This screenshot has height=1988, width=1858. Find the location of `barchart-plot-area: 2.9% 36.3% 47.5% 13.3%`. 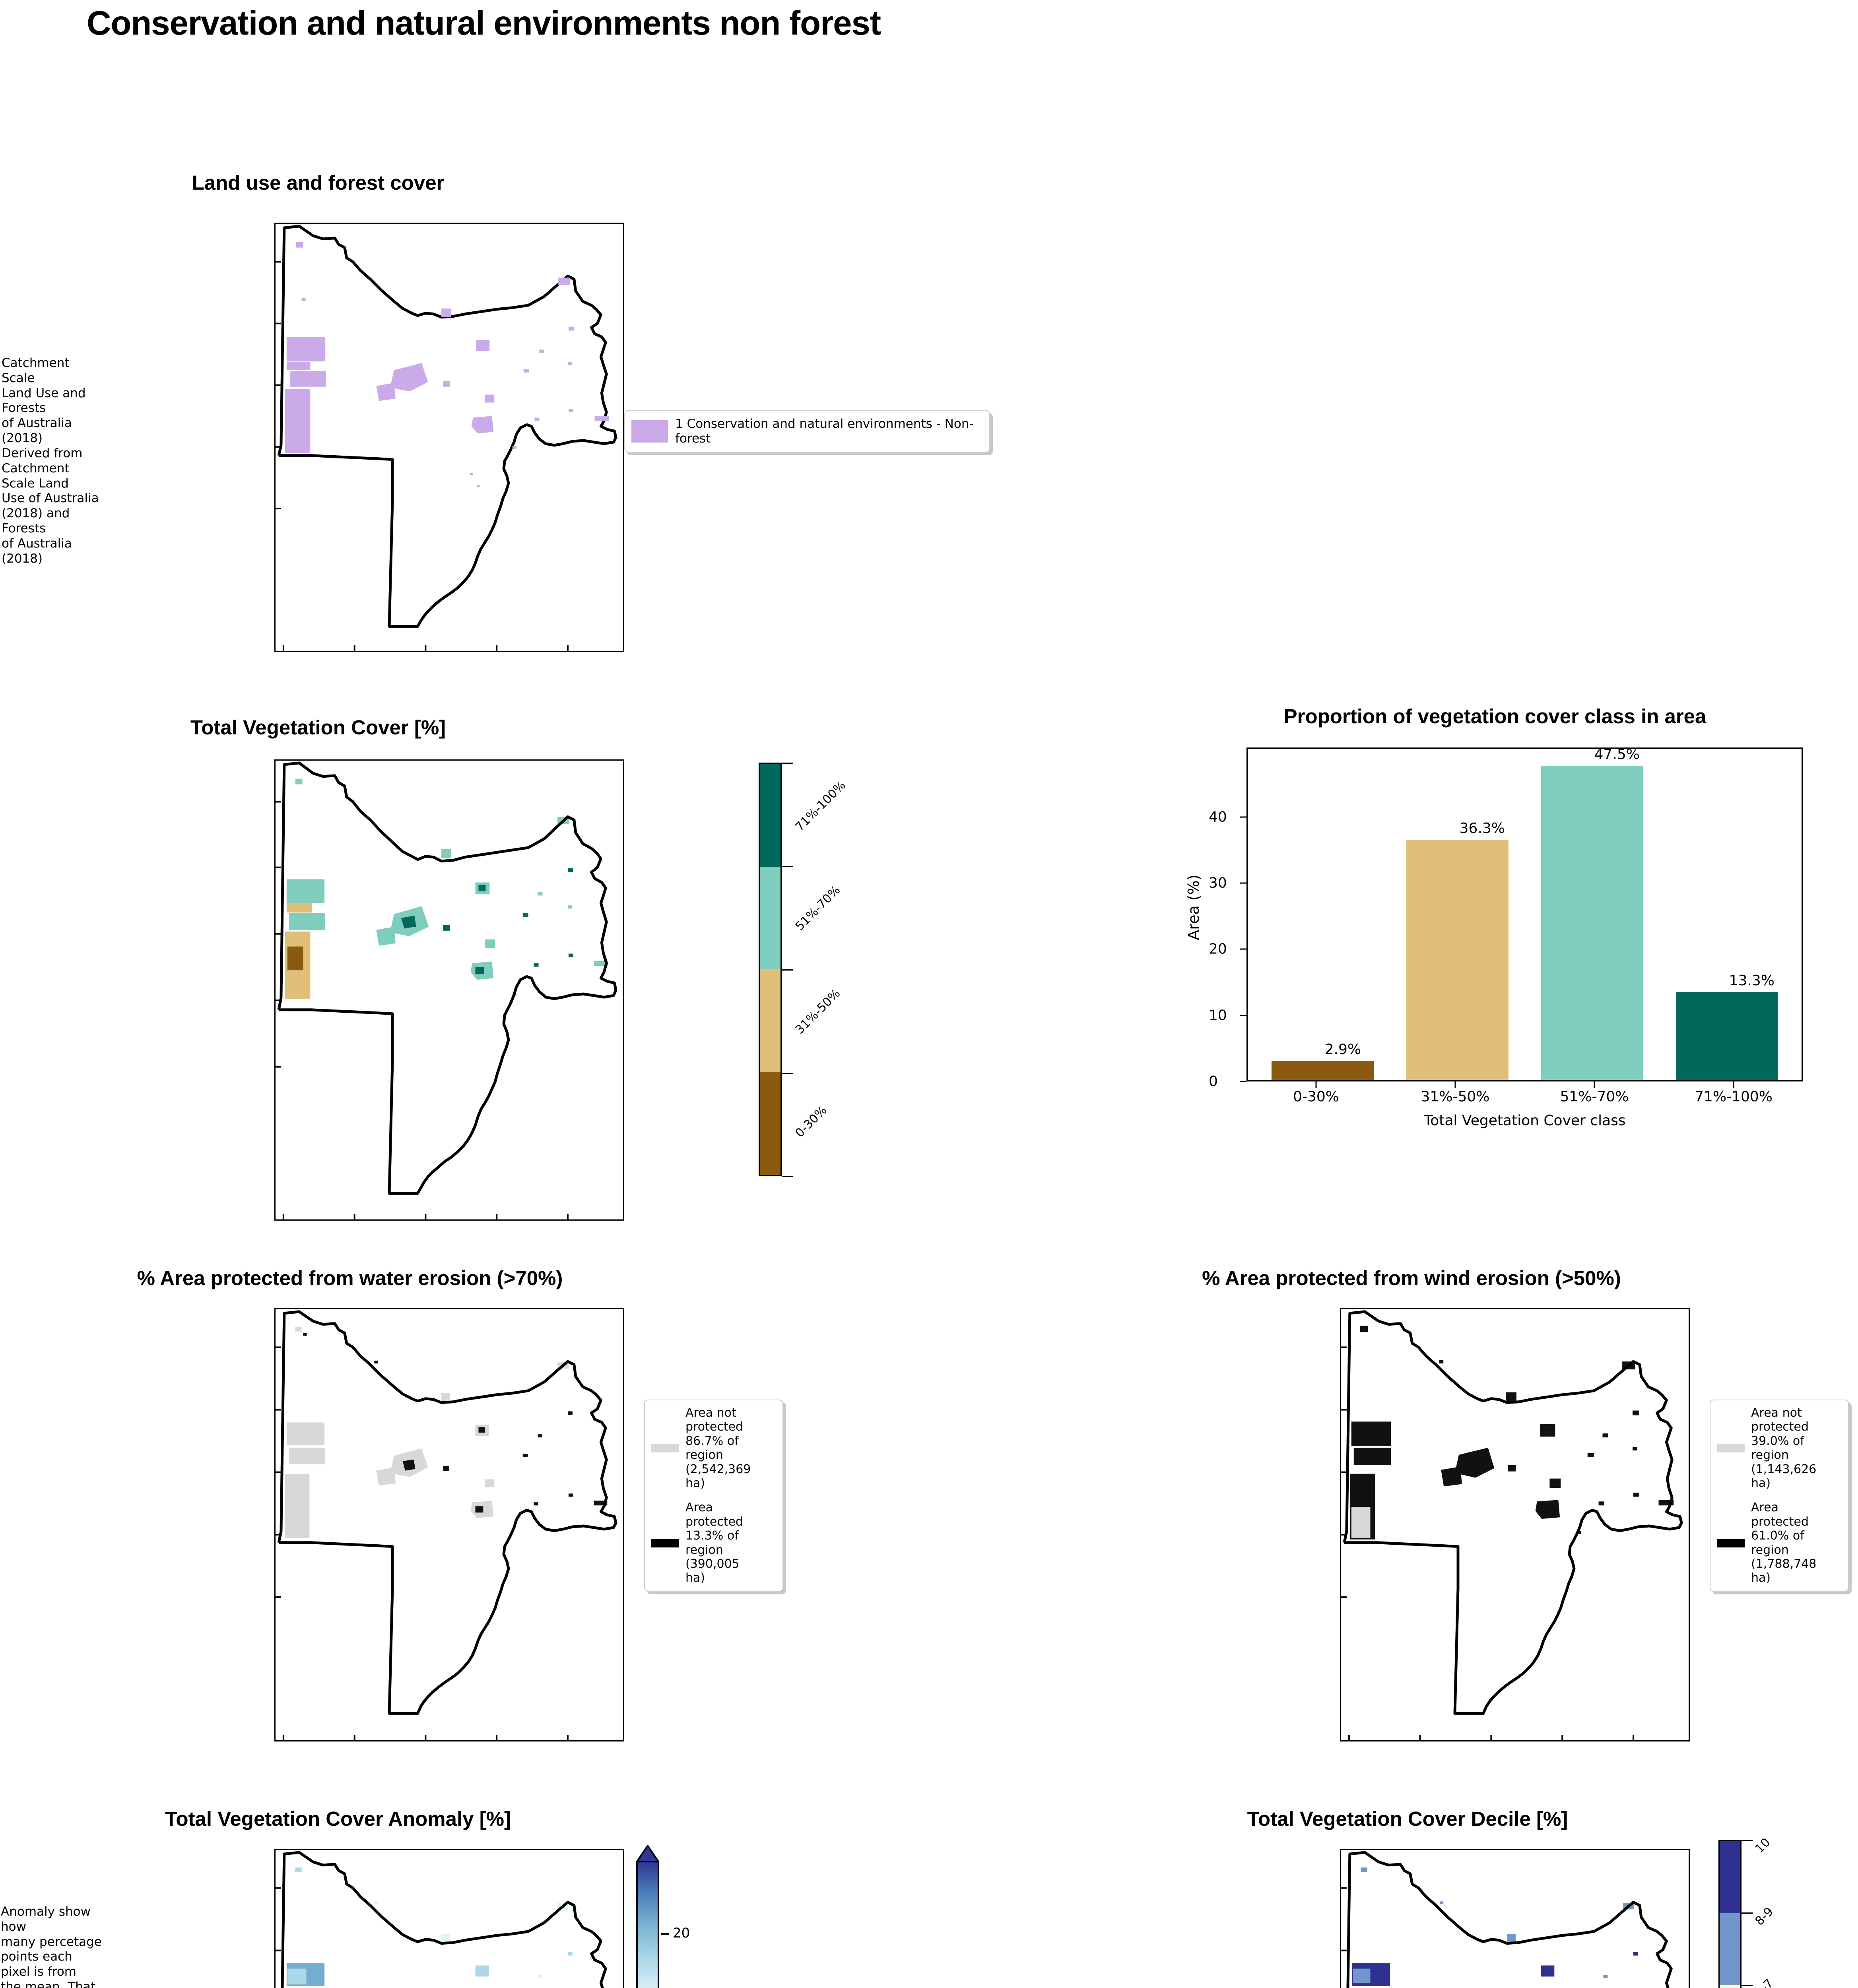

barchart-plot-area: 2.9% 36.3% 47.5% 13.3% is located at coordinates (1525, 913).